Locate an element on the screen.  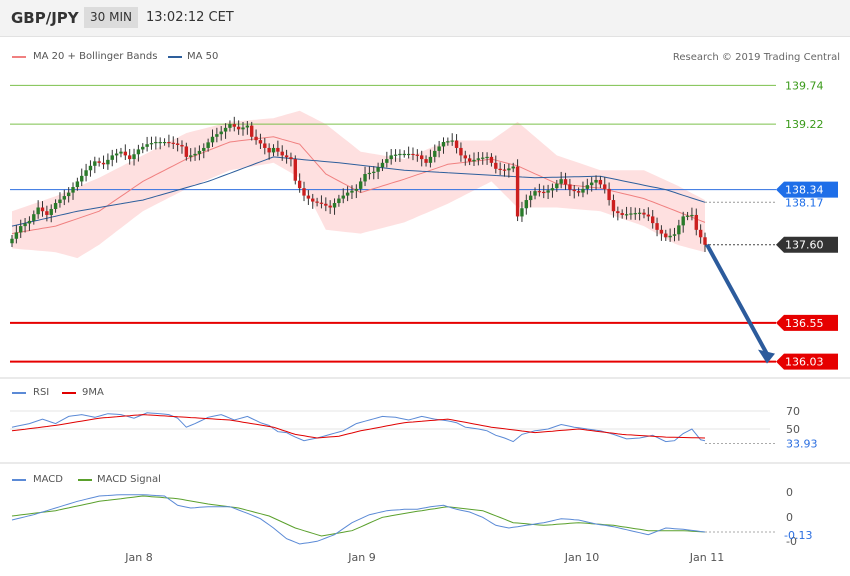
rsi-legend-label: RSI is located at coordinates (41, 392).